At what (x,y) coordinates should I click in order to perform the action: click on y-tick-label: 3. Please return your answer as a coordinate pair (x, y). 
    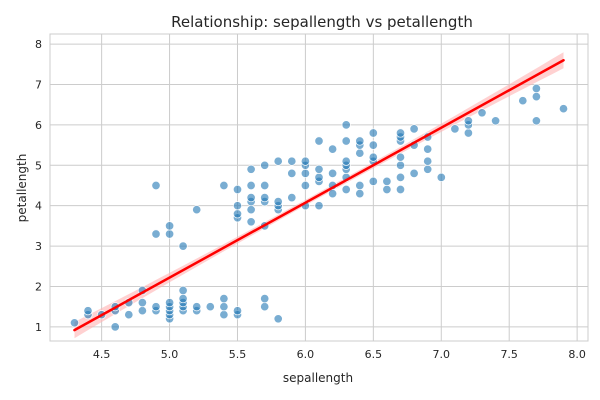
    Looking at the image, I should click on (38, 246).